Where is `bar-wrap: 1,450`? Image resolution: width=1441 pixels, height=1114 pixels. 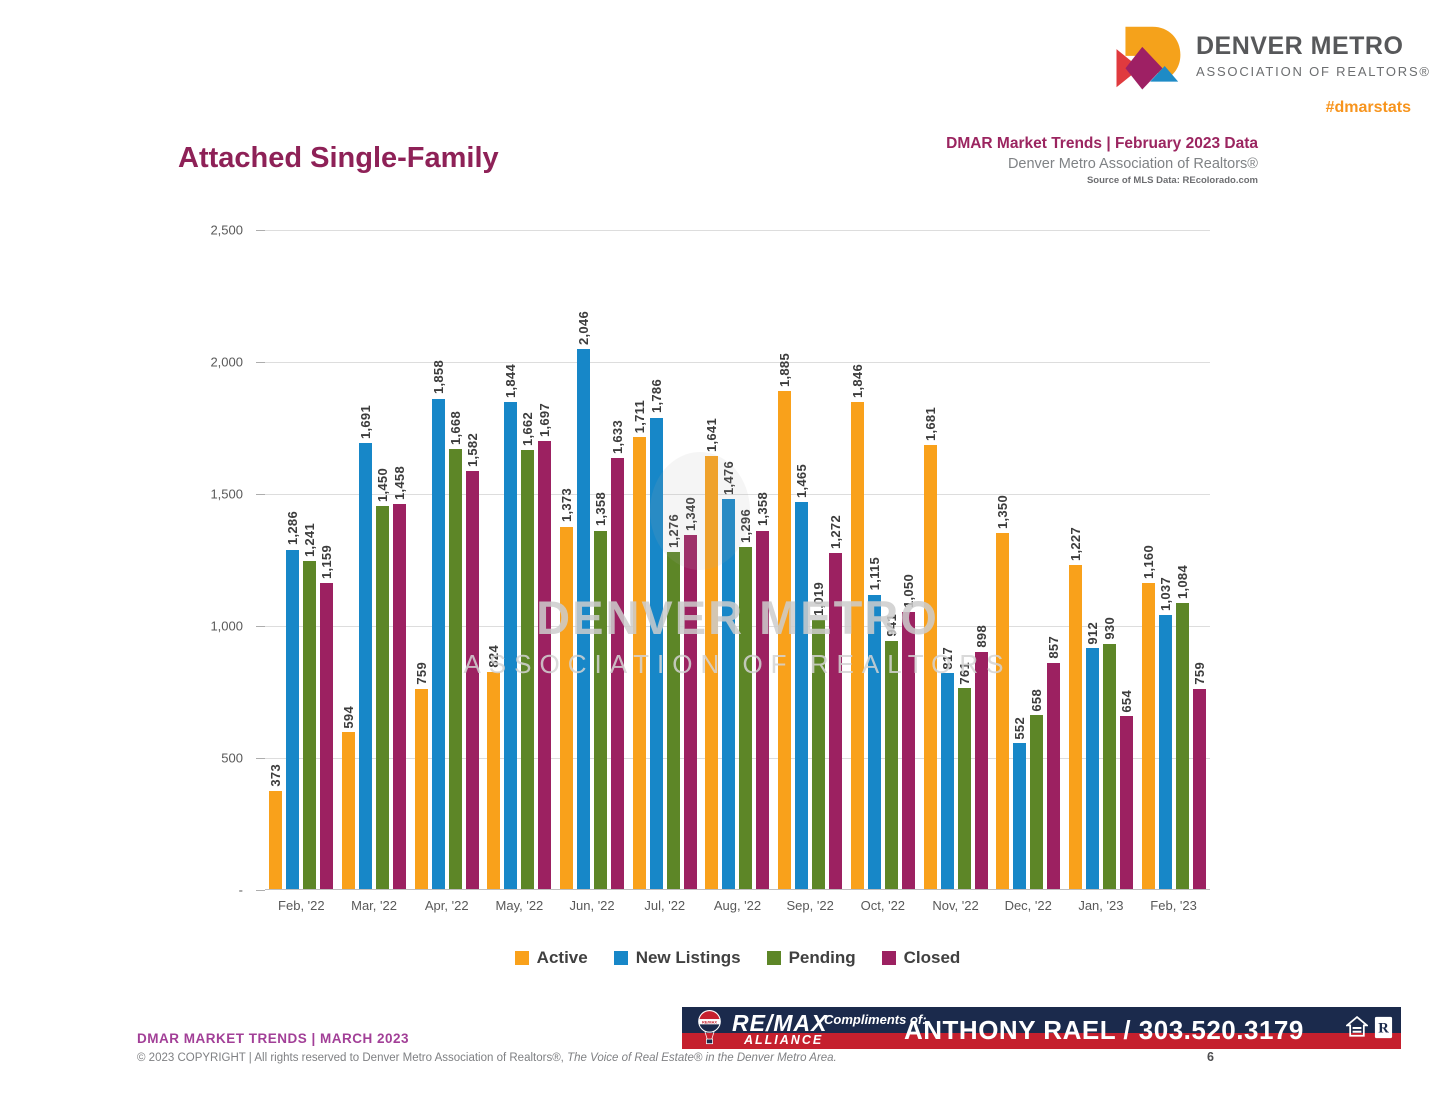 bar-wrap: 1,450 is located at coordinates (382, 559).